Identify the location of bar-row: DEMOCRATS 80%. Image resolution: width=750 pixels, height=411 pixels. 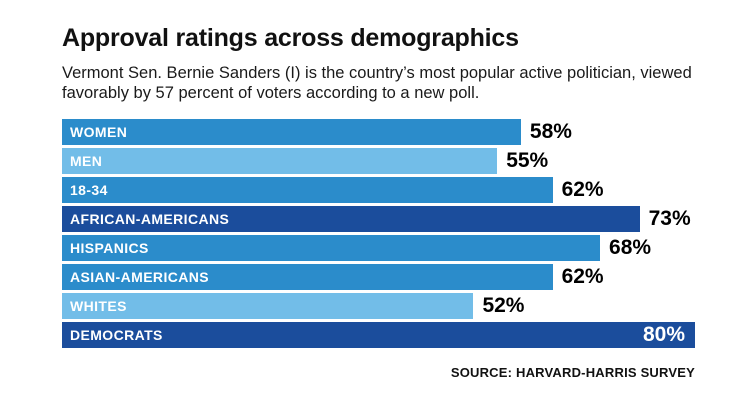
(378, 335).